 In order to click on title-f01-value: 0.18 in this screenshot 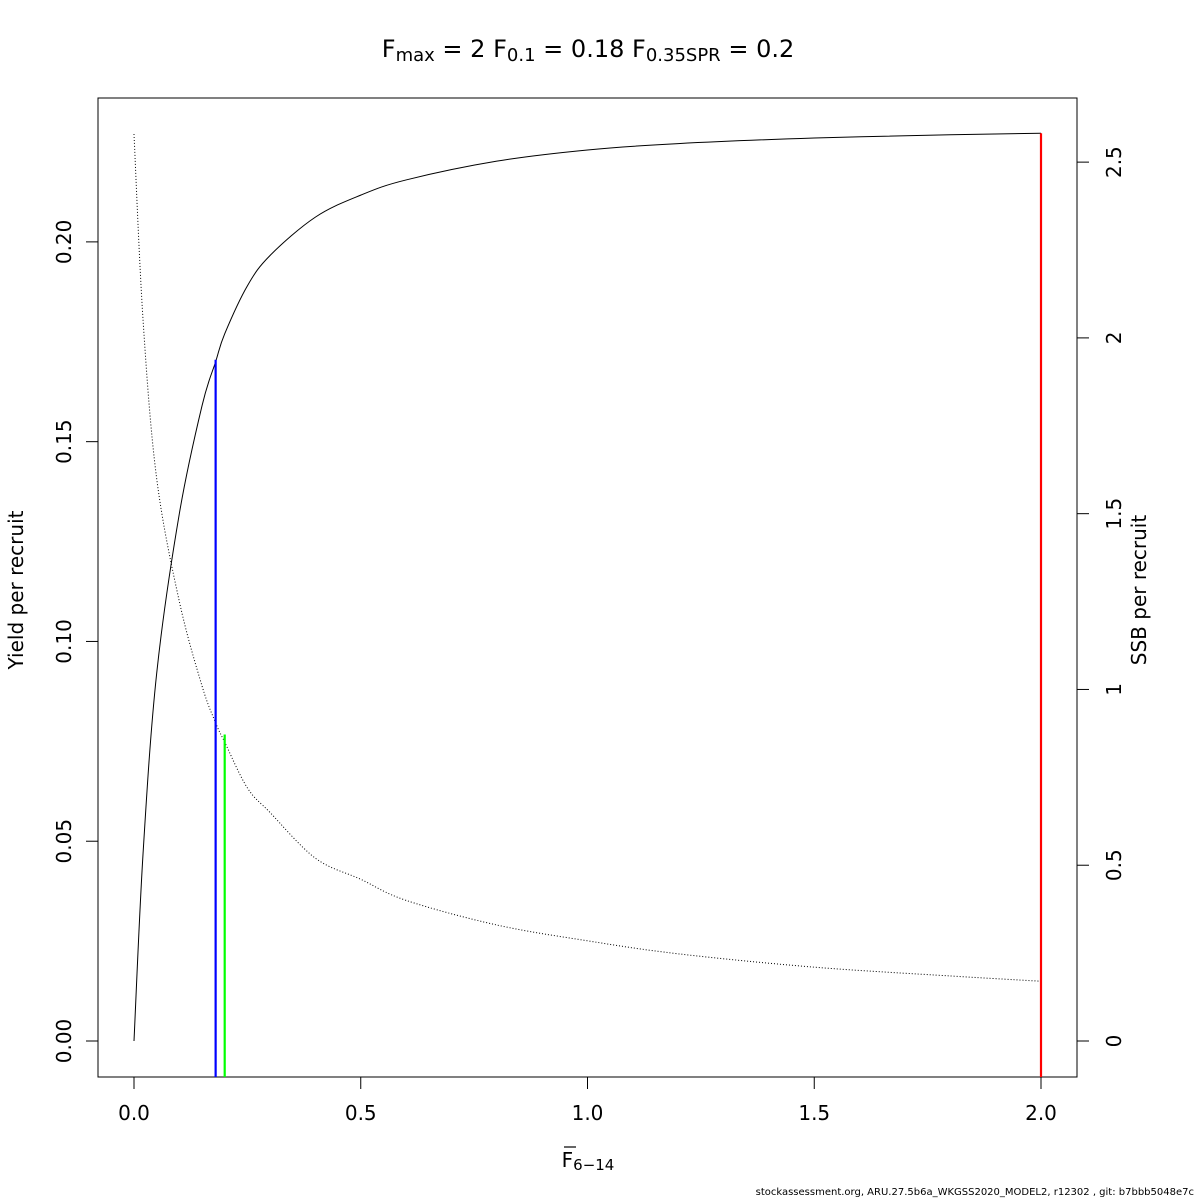, I will do `click(597, 49)`.